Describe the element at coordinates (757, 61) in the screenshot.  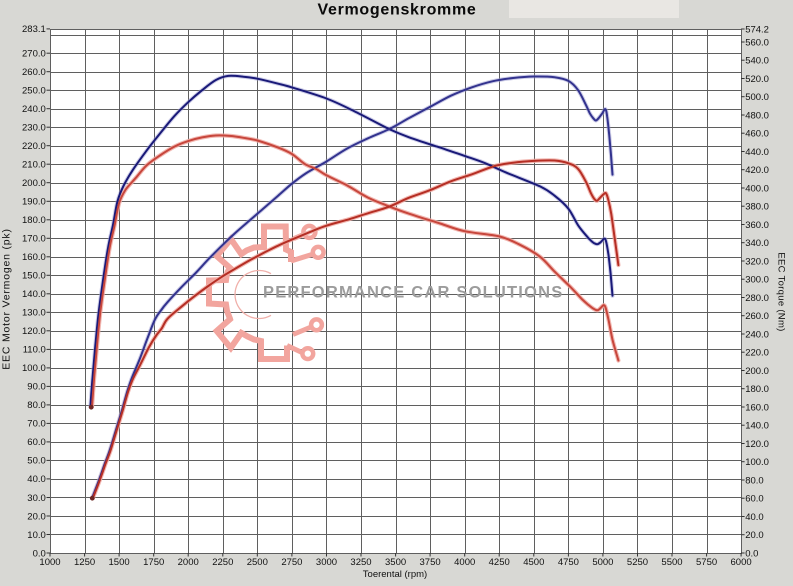
I see `svg-text: 540.0` at that location.